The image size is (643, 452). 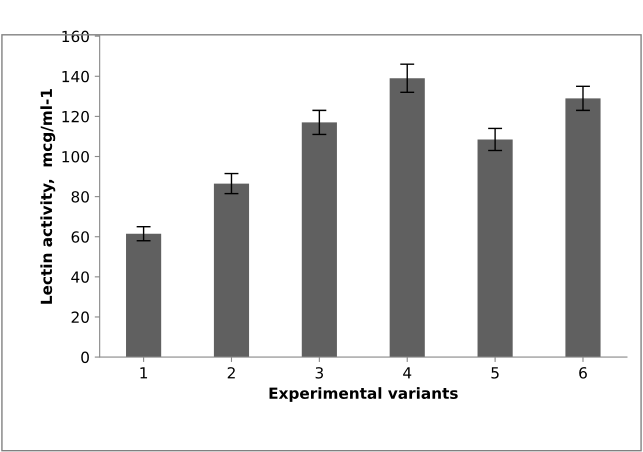 I want to click on x-axis-title: Experimental variants, so click(x=364, y=394).